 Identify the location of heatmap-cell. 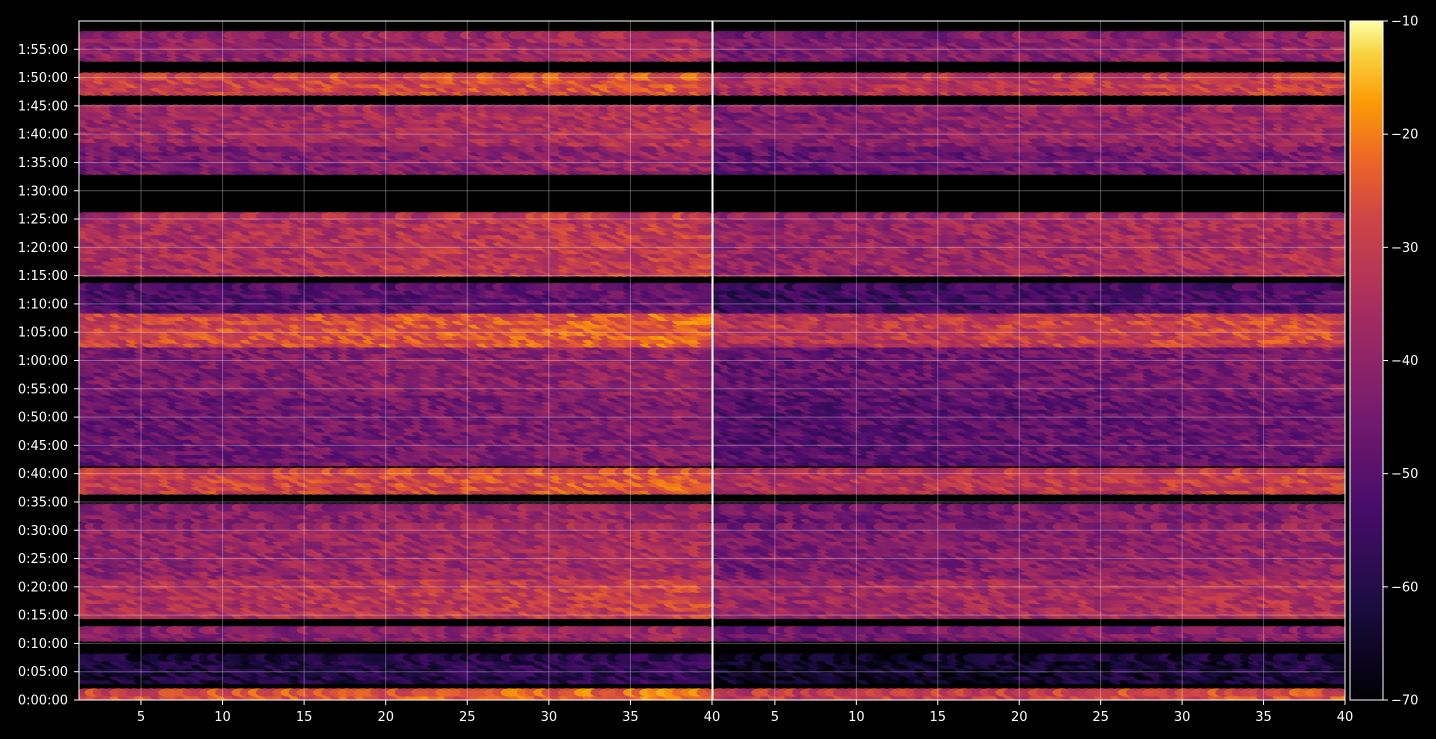
(704, 692).